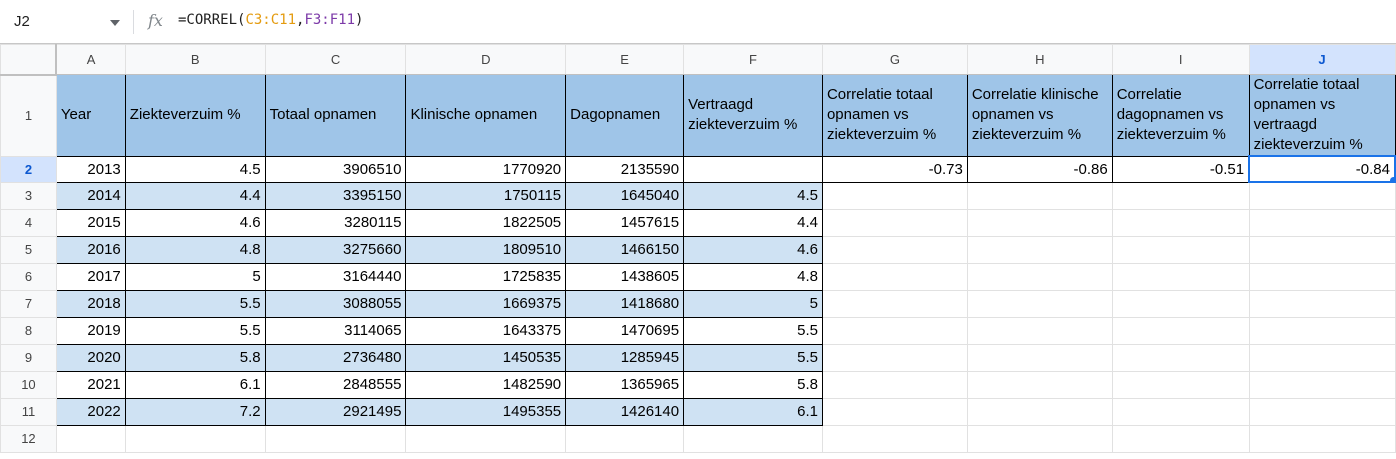 This screenshot has width=1396, height=459. Describe the element at coordinates (335, 357) in the screenshot. I see `cell-totaal-opnamen: 2736480` at that location.